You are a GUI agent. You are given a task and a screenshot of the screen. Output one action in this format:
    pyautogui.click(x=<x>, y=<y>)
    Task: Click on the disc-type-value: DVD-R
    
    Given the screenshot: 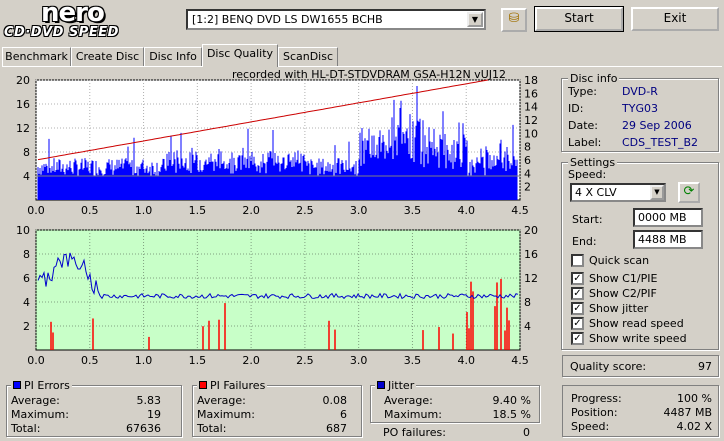 What is the action you would take?
    pyautogui.click(x=640, y=91)
    